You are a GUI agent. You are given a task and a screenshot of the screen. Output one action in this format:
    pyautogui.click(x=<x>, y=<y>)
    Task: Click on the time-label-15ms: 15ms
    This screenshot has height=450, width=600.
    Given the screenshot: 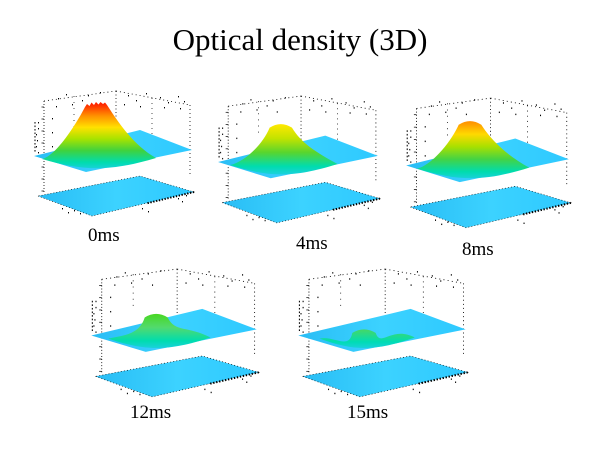 What is the action you would take?
    pyautogui.click(x=368, y=412)
    